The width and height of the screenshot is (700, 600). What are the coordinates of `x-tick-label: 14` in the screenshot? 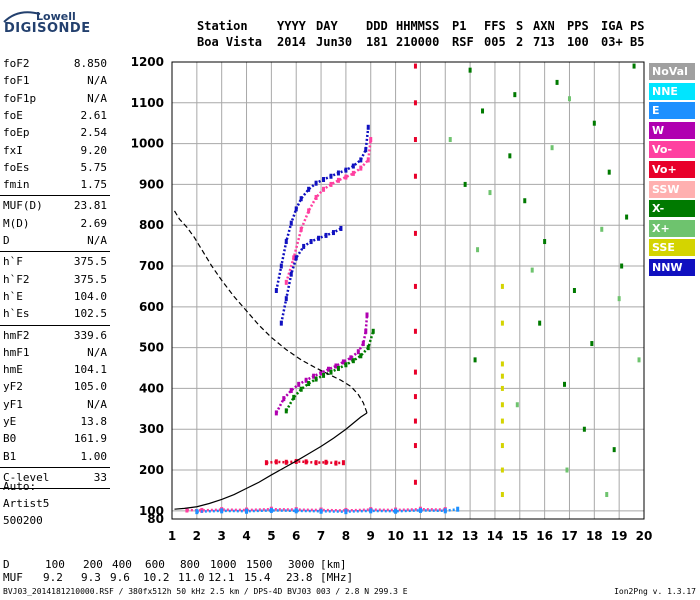 It's located at (495, 536).